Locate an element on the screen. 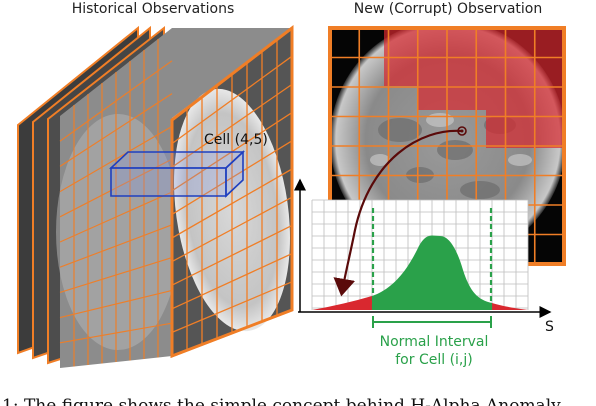  history-sun-disk is located at coordinates (118, 232).